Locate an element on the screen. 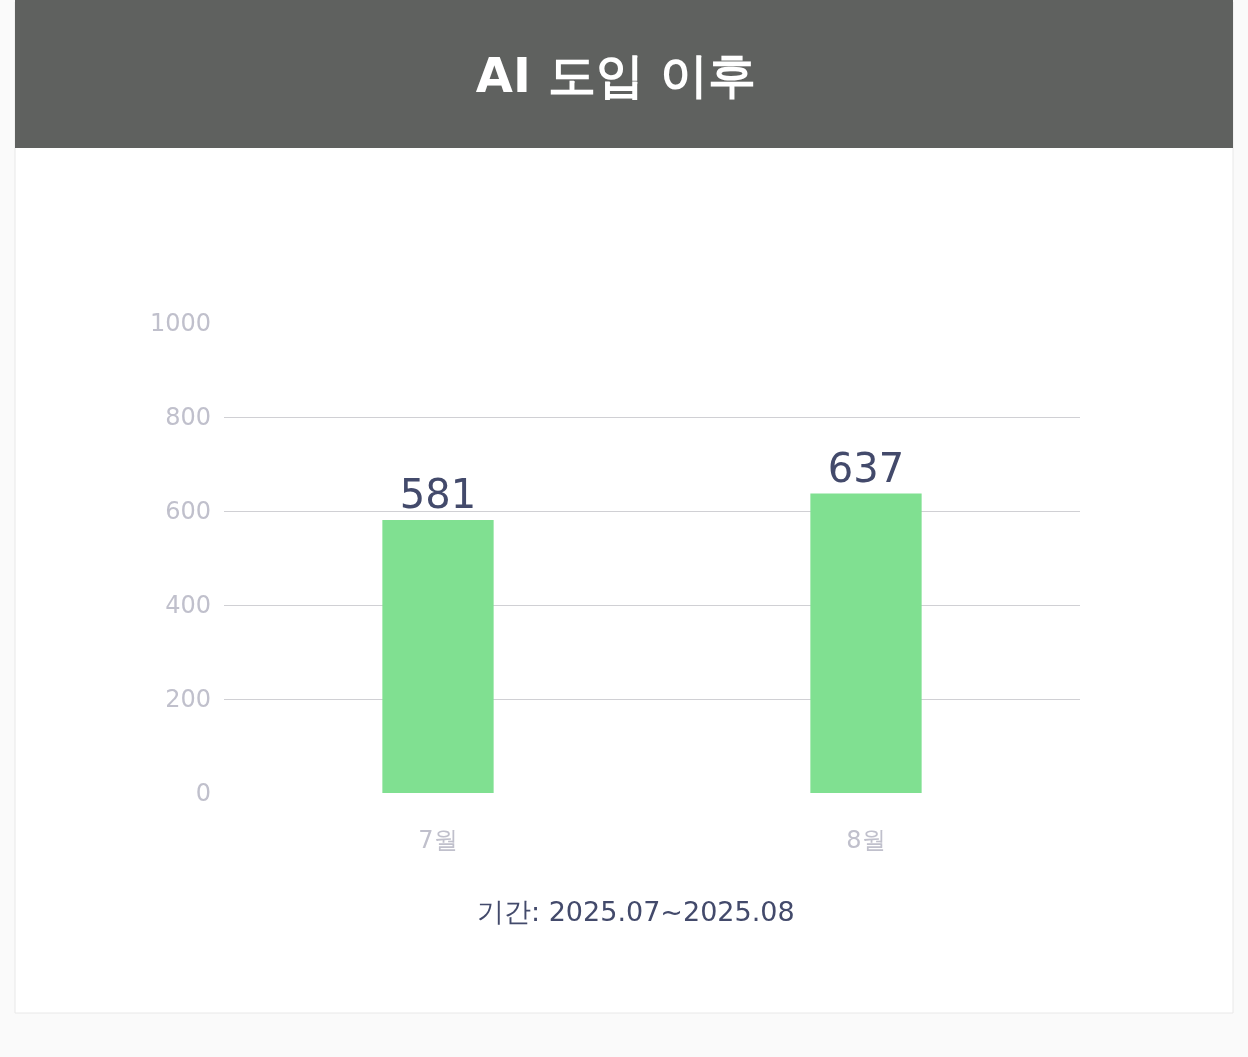  x-tick-label: 8월 is located at coordinates (866, 840).